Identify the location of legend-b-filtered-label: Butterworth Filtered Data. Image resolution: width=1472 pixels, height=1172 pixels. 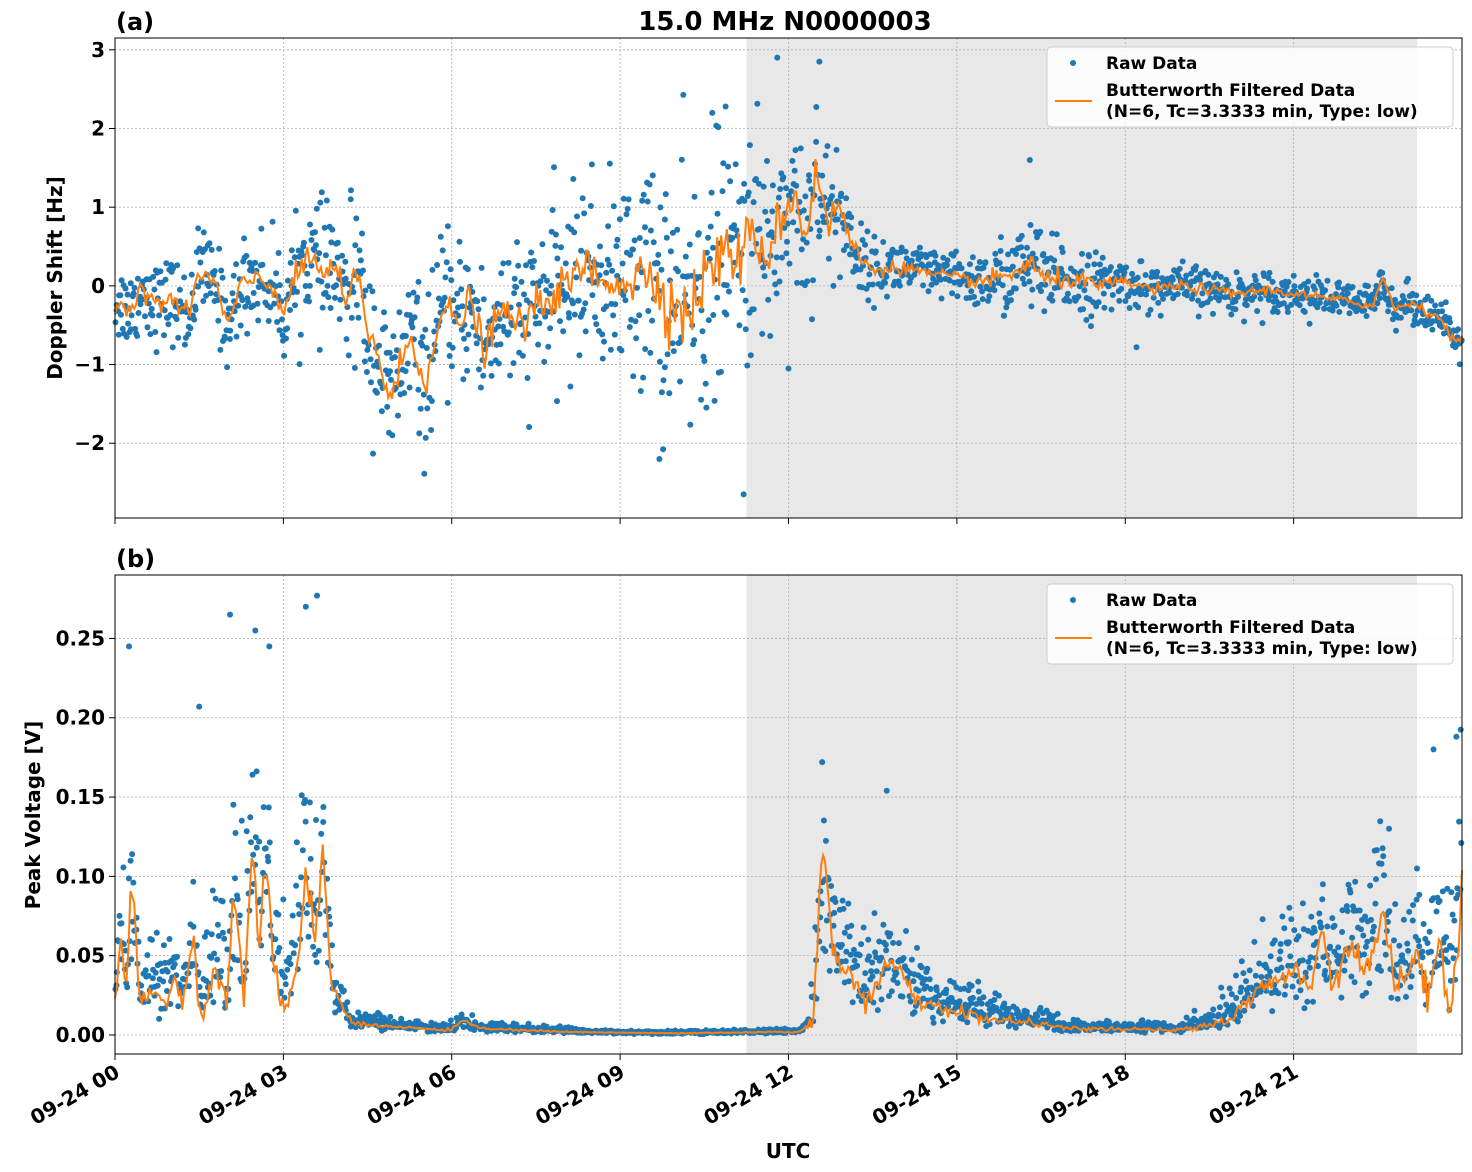
(1230, 628).